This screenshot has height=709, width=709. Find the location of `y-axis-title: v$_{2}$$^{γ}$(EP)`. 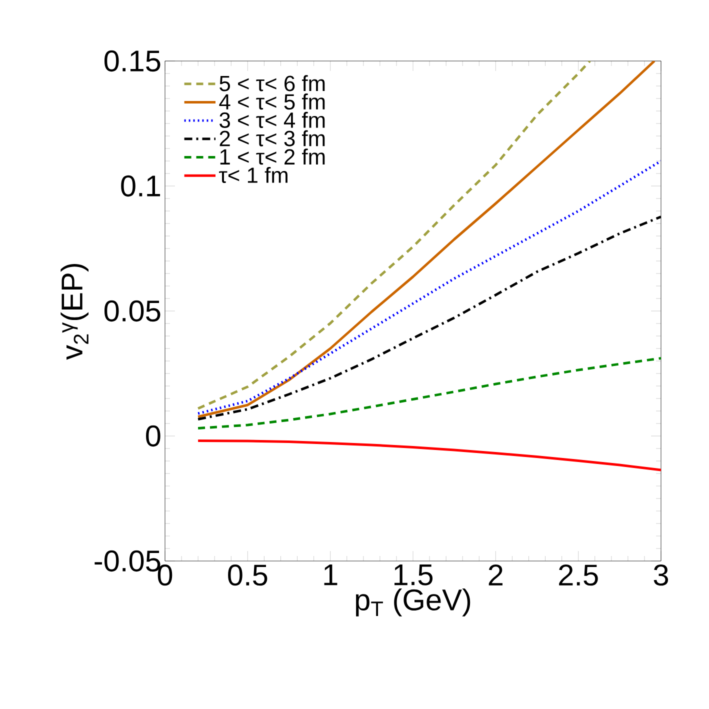

y-axis-title: v$_{2}$$^{γ}$(EP) is located at coordinates (74, 312).